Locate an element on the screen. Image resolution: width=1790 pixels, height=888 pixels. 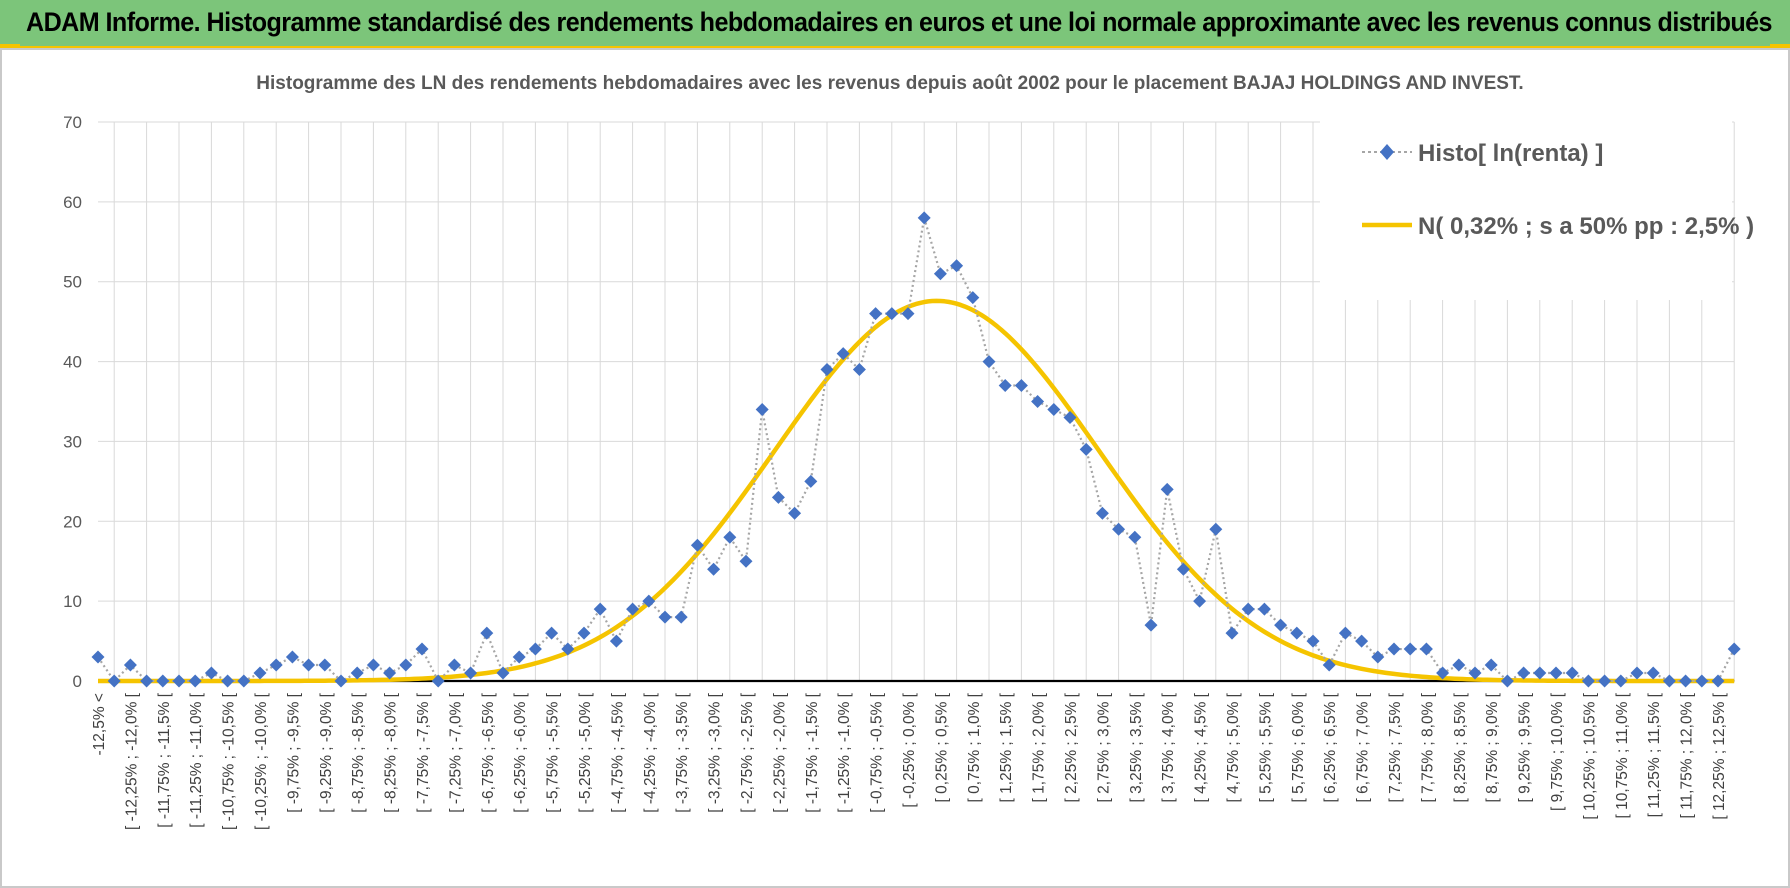
x-tick-label: -12,5% < is located at coordinates (99, 724).